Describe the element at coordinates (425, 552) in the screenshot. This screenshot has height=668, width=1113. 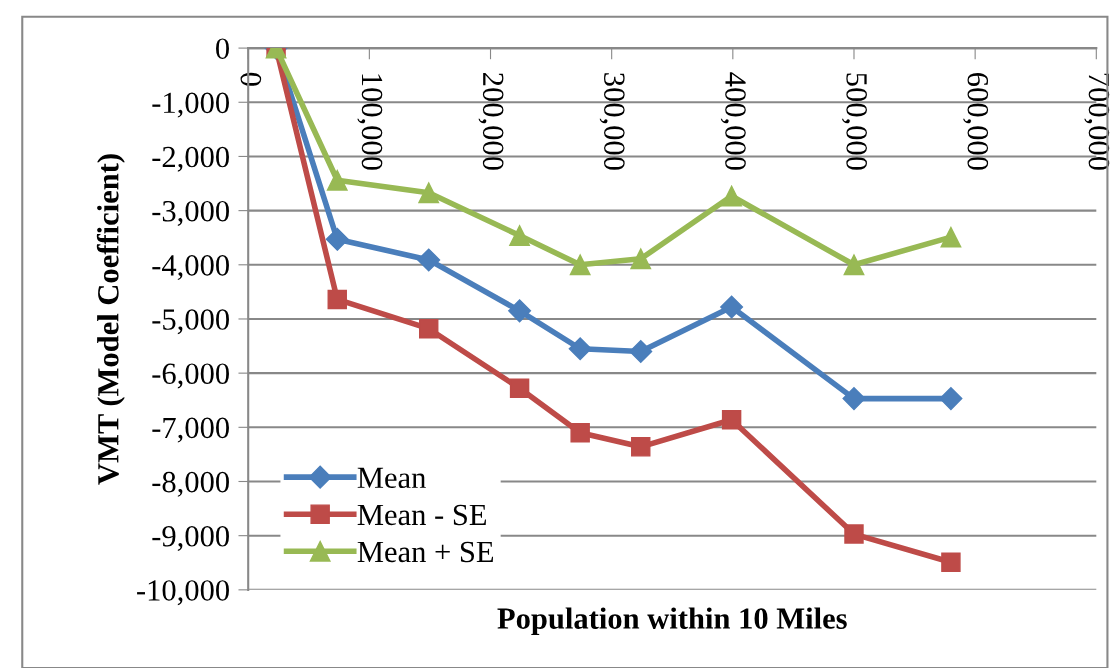
I see `legend-label: Mean + SE` at that location.